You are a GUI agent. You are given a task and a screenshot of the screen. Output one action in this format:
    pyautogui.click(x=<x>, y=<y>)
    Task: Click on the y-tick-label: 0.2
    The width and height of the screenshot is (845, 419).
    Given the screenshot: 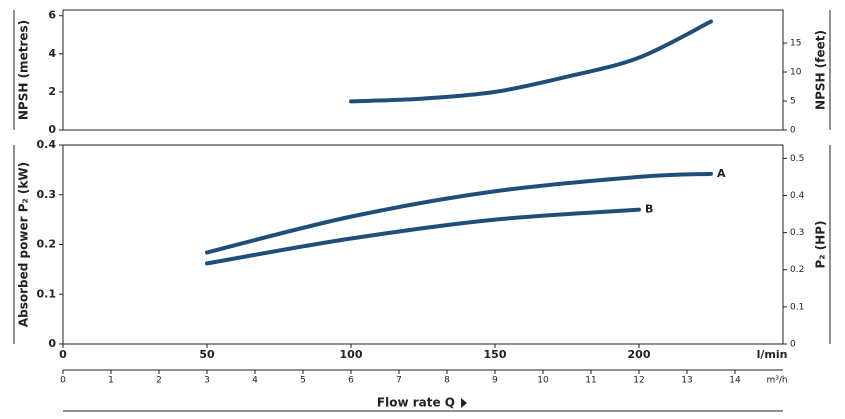 What is the action you would take?
    pyautogui.click(x=47, y=244)
    